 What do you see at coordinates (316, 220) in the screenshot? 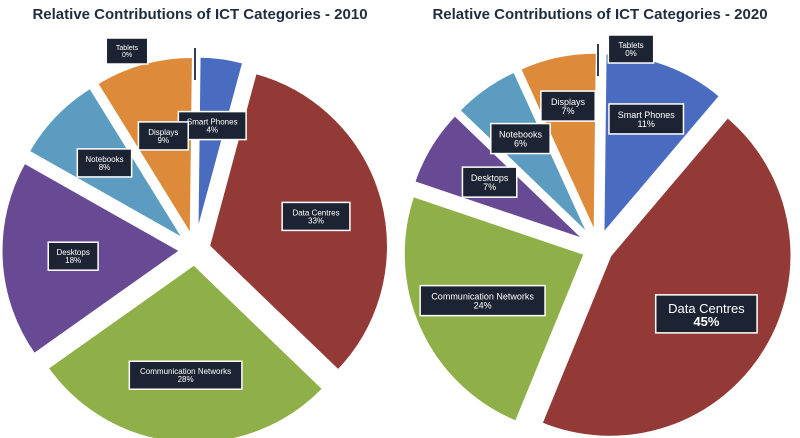
I see `label-value-data-centres: 33%` at bounding box center [316, 220].